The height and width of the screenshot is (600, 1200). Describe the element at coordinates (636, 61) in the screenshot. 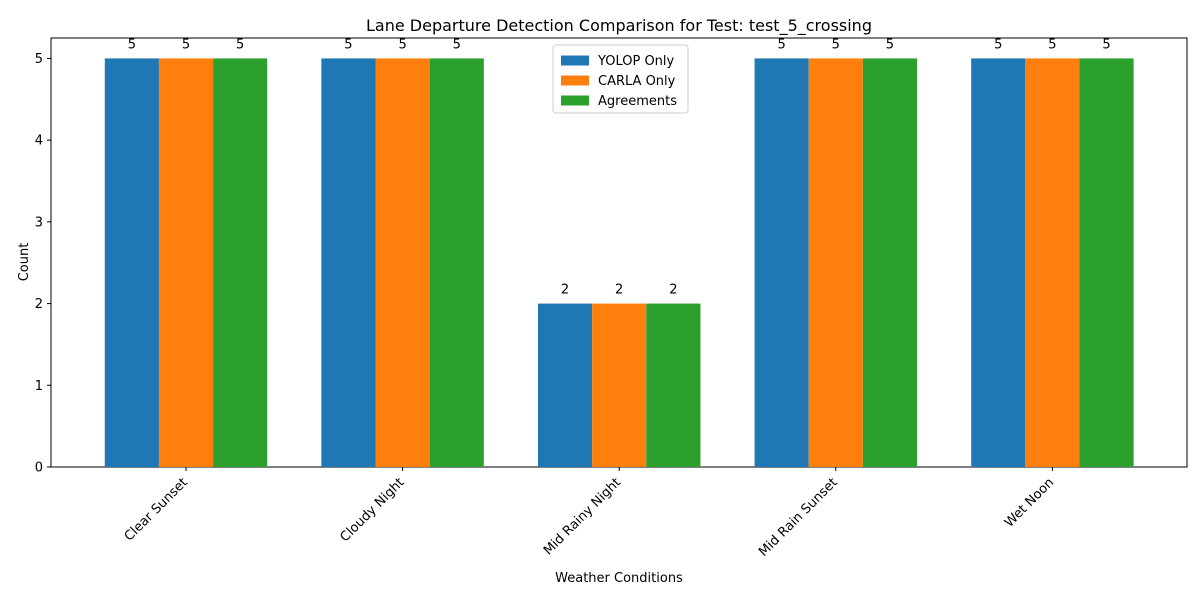

I see `legend-label: YOLOP Only` at that location.